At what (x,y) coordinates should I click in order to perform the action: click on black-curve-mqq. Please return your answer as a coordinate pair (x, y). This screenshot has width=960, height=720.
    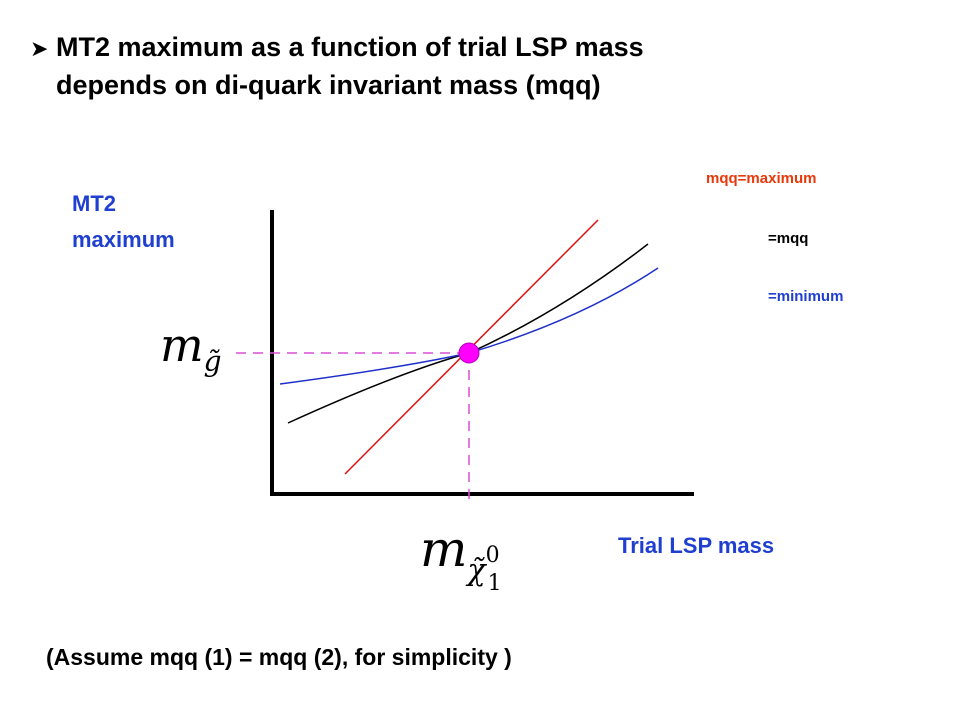
    Looking at the image, I should click on (468, 333).